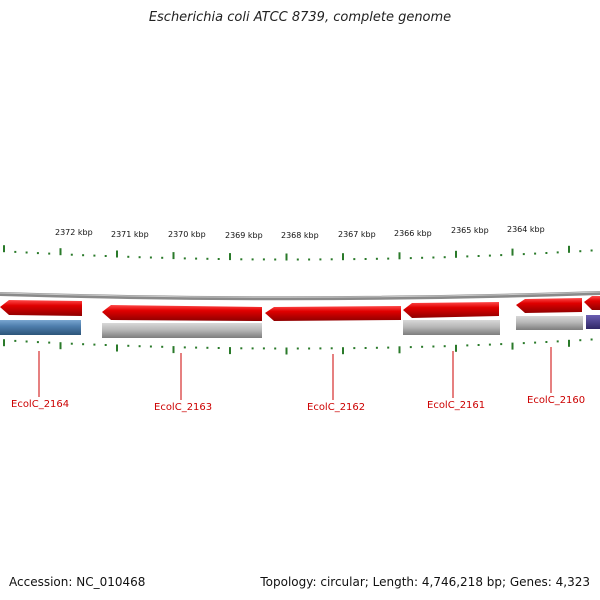 This screenshot has height=600, width=600. Describe the element at coordinates (470, 230) in the screenshot. I see `kbp-label: 2365 kbp` at that location.